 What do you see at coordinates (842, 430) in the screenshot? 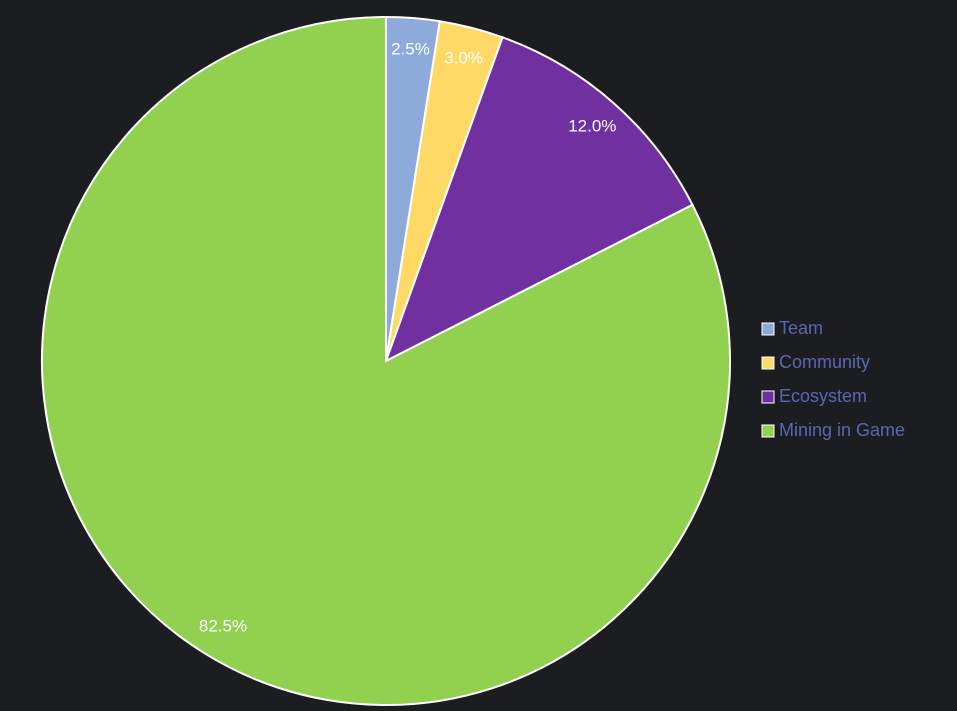
I see `legend-label: Mining in Game` at bounding box center [842, 430].